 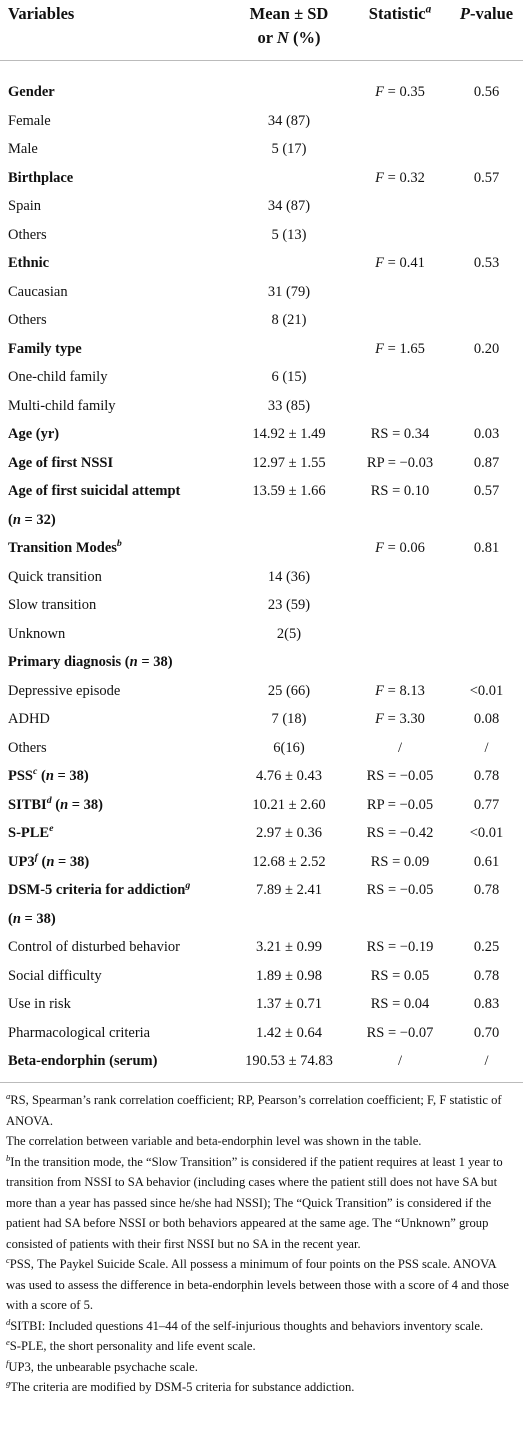 I want to click on table-cell: 0.20, so click(x=486, y=349).